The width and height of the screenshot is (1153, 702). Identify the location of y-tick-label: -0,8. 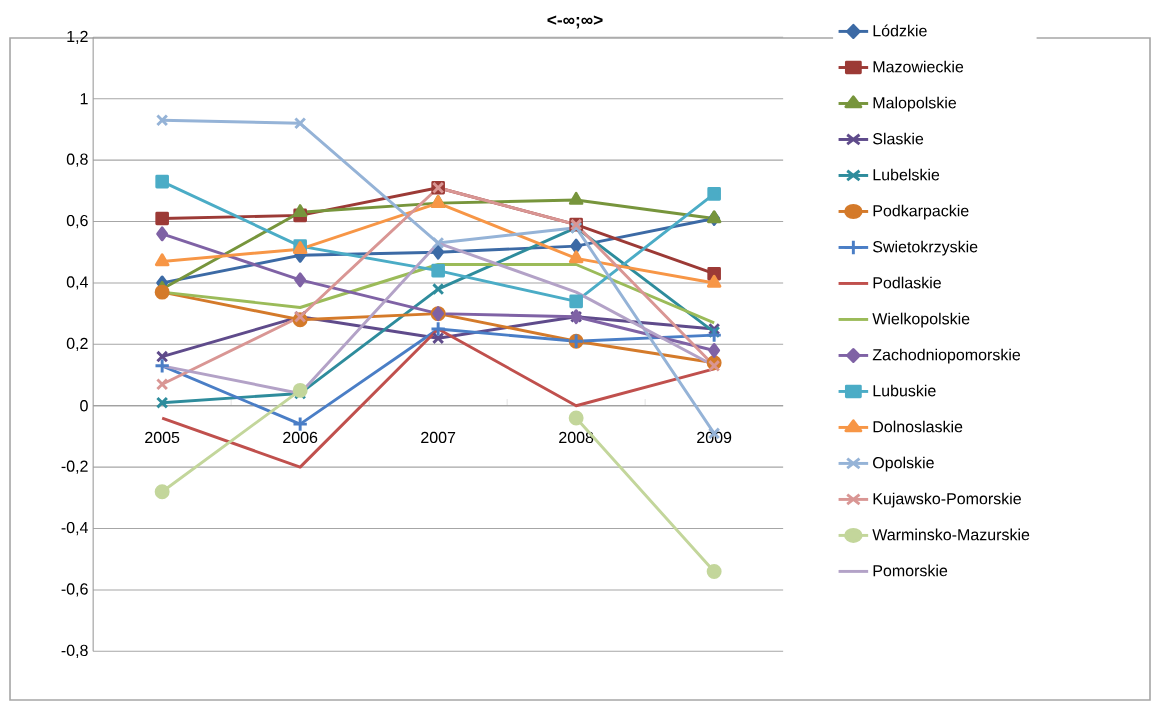
(74, 651).